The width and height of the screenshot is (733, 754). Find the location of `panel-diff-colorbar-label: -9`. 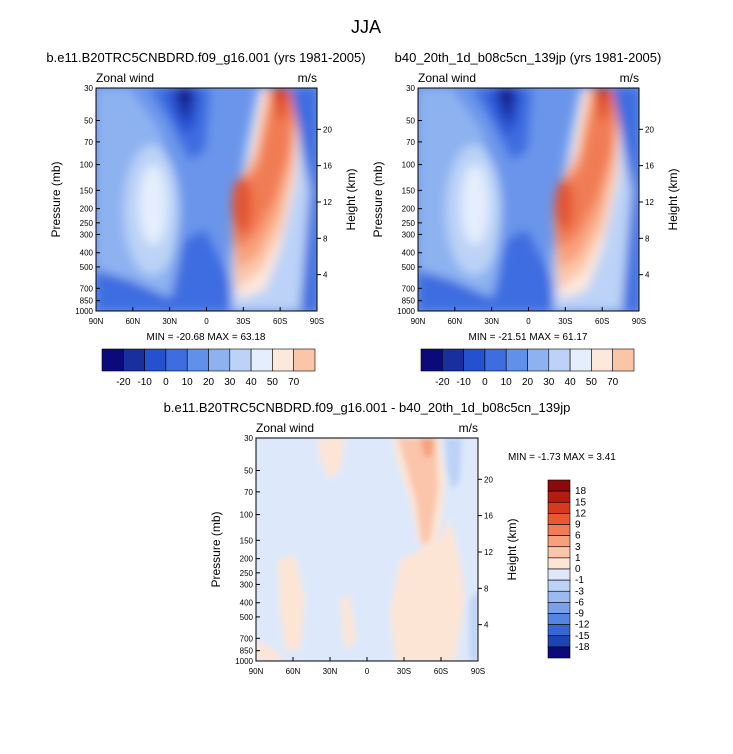

panel-diff-colorbar-label: -9 is located at coordinates (579, 614).